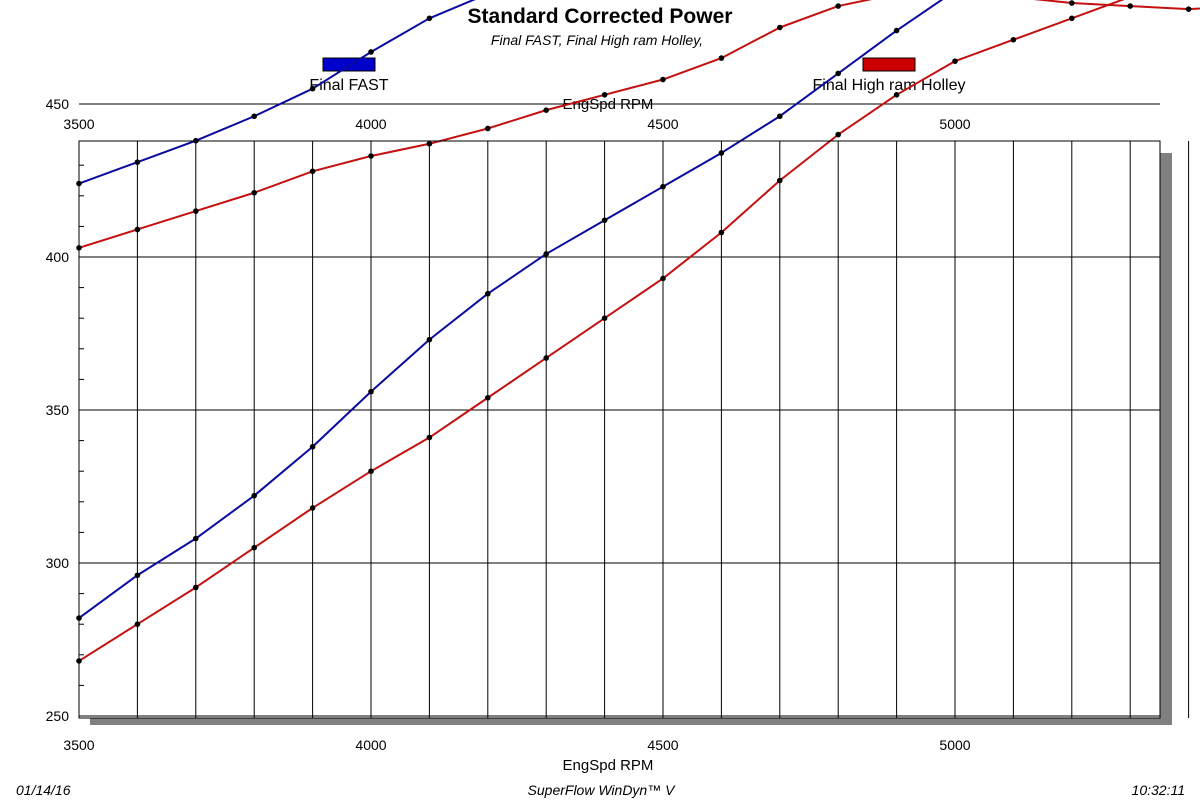 Image resolution: width=1200 pixels, height=800 pixels. Describe the element at coordinates (58, 410) in the screenshot. I see `y-tick-label: 350` at that location.